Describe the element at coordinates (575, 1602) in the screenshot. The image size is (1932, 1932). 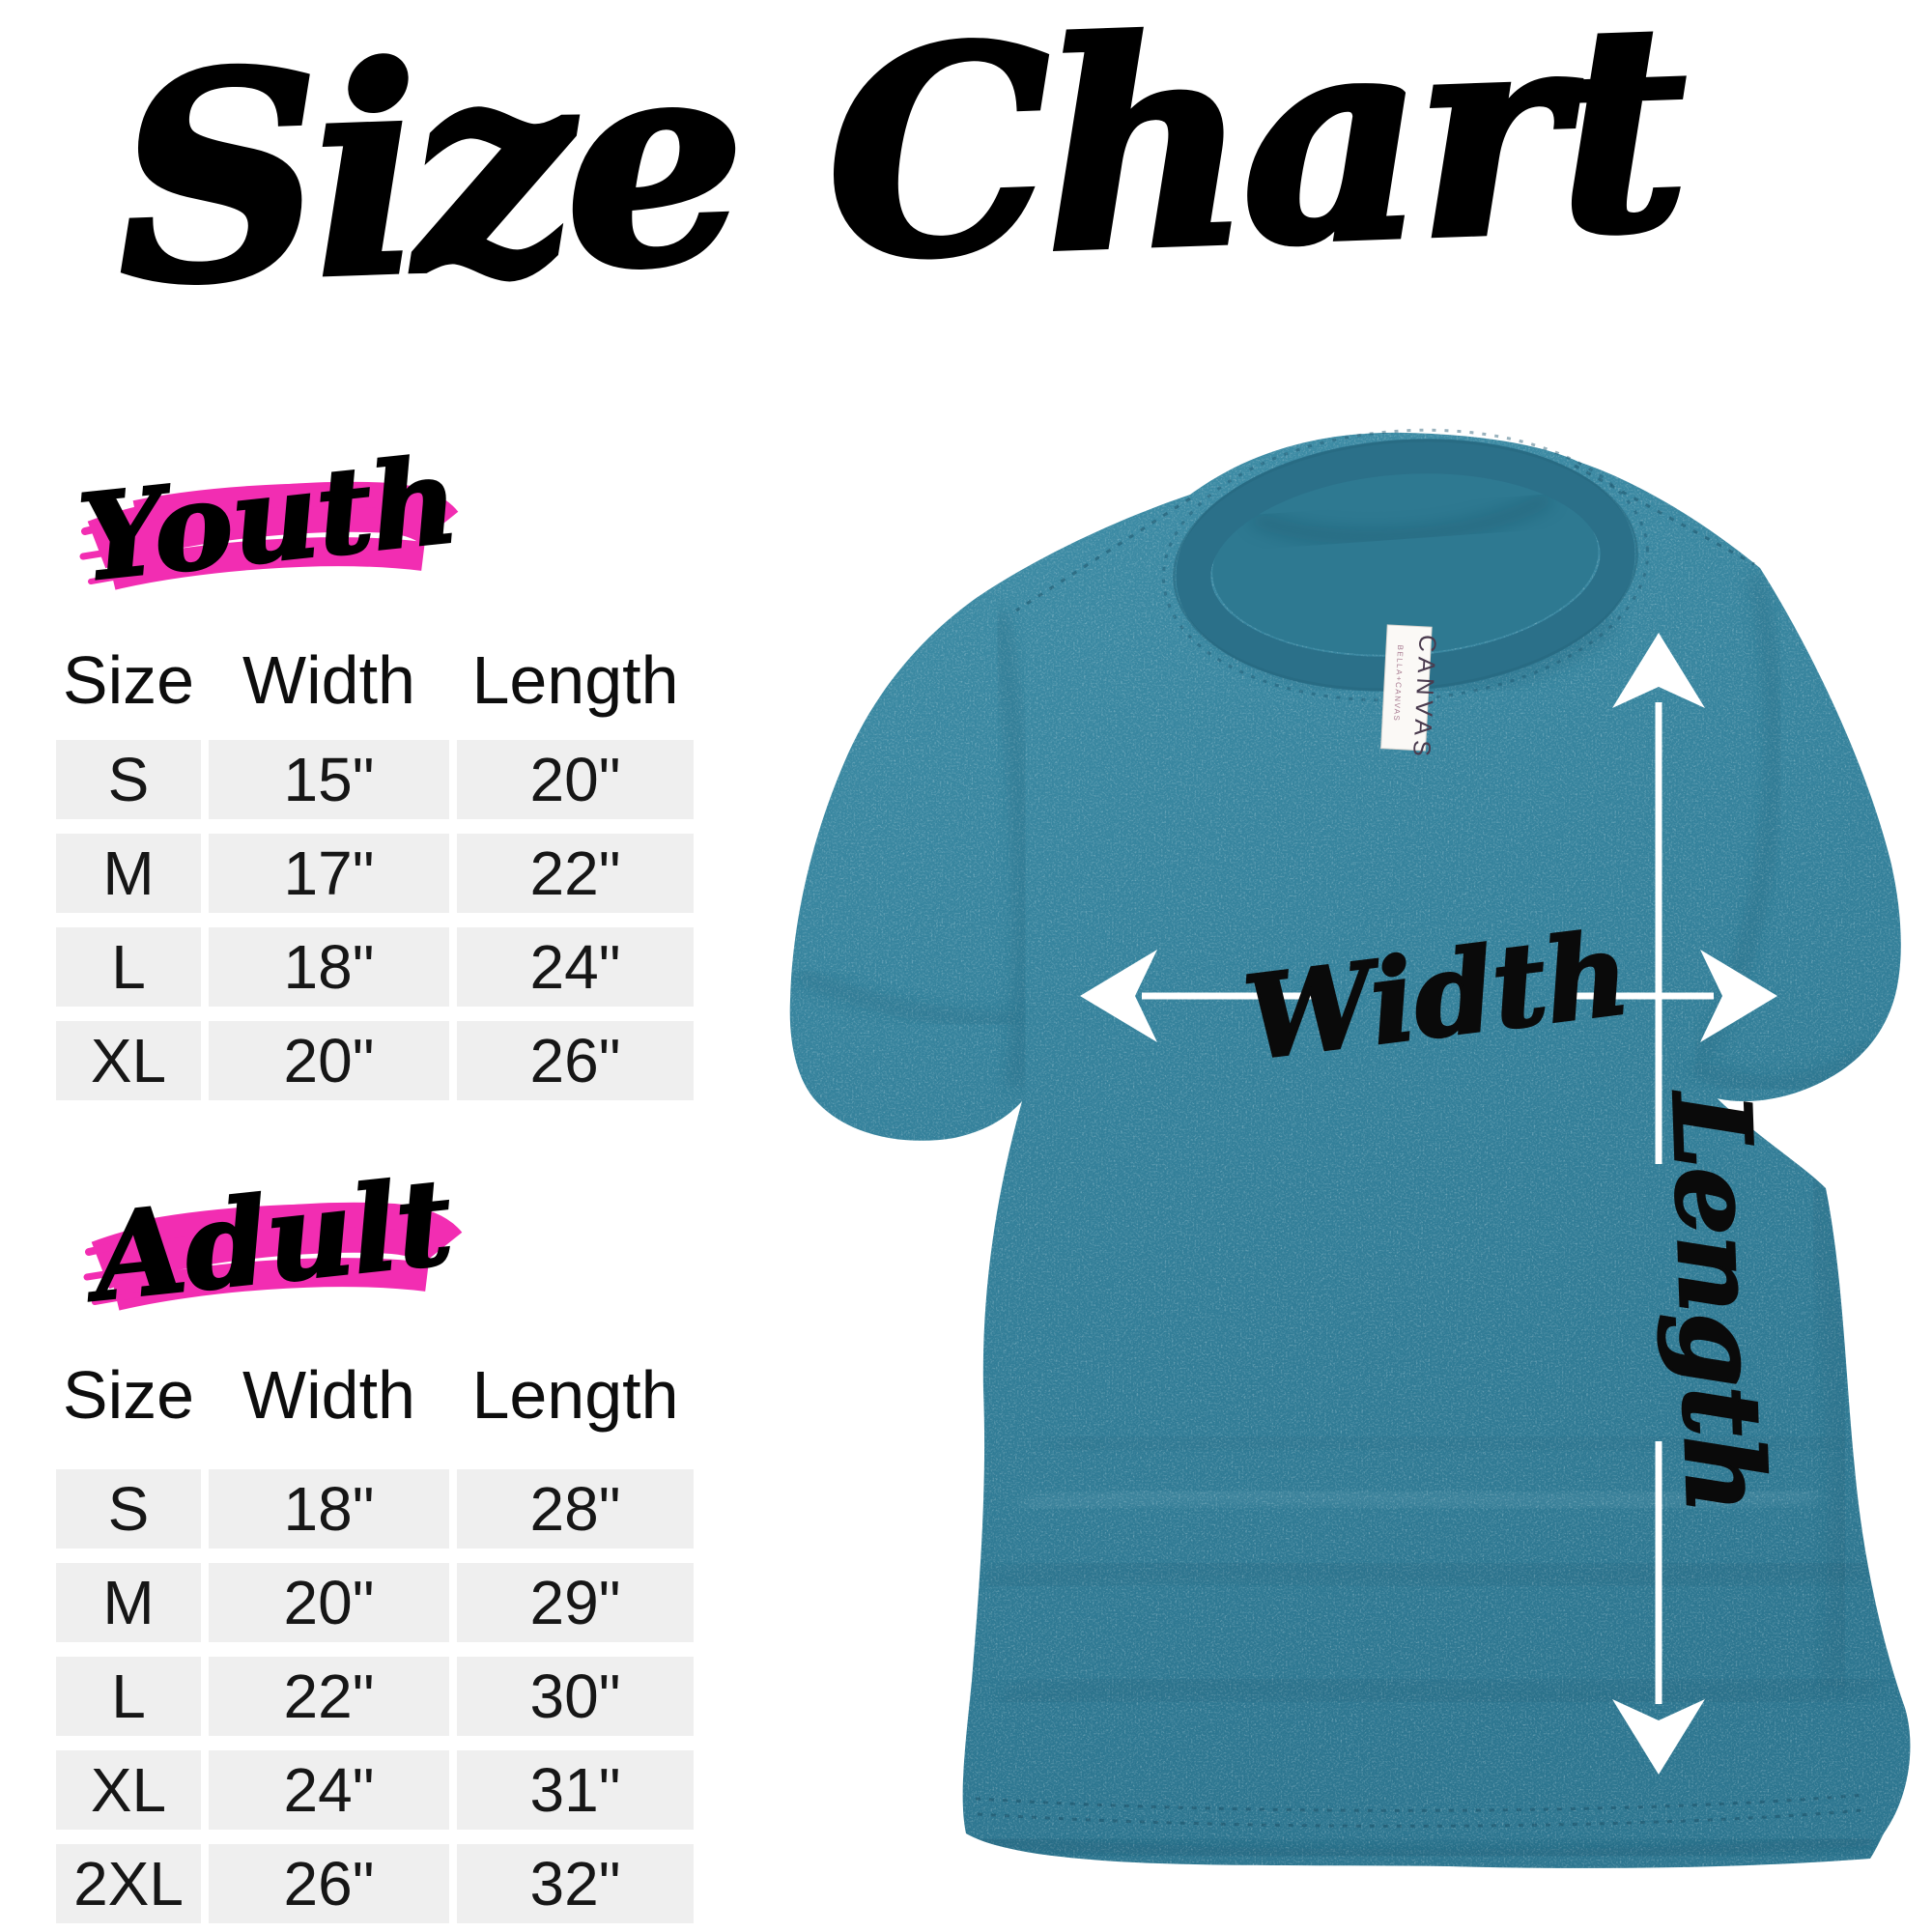
I see `table-cell: 29"` at that location.